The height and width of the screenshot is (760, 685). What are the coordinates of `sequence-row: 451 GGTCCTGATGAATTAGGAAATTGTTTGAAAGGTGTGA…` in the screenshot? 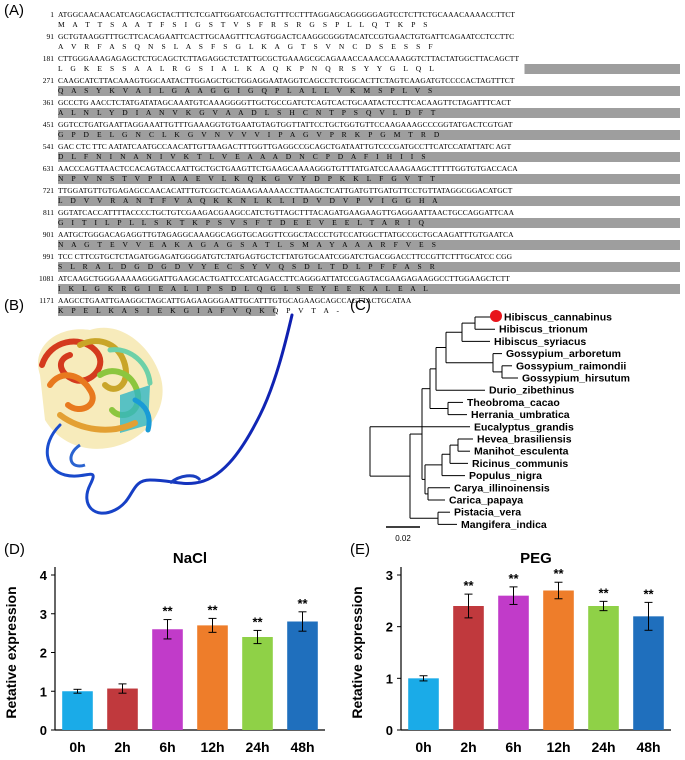 It's located at (347, 135).